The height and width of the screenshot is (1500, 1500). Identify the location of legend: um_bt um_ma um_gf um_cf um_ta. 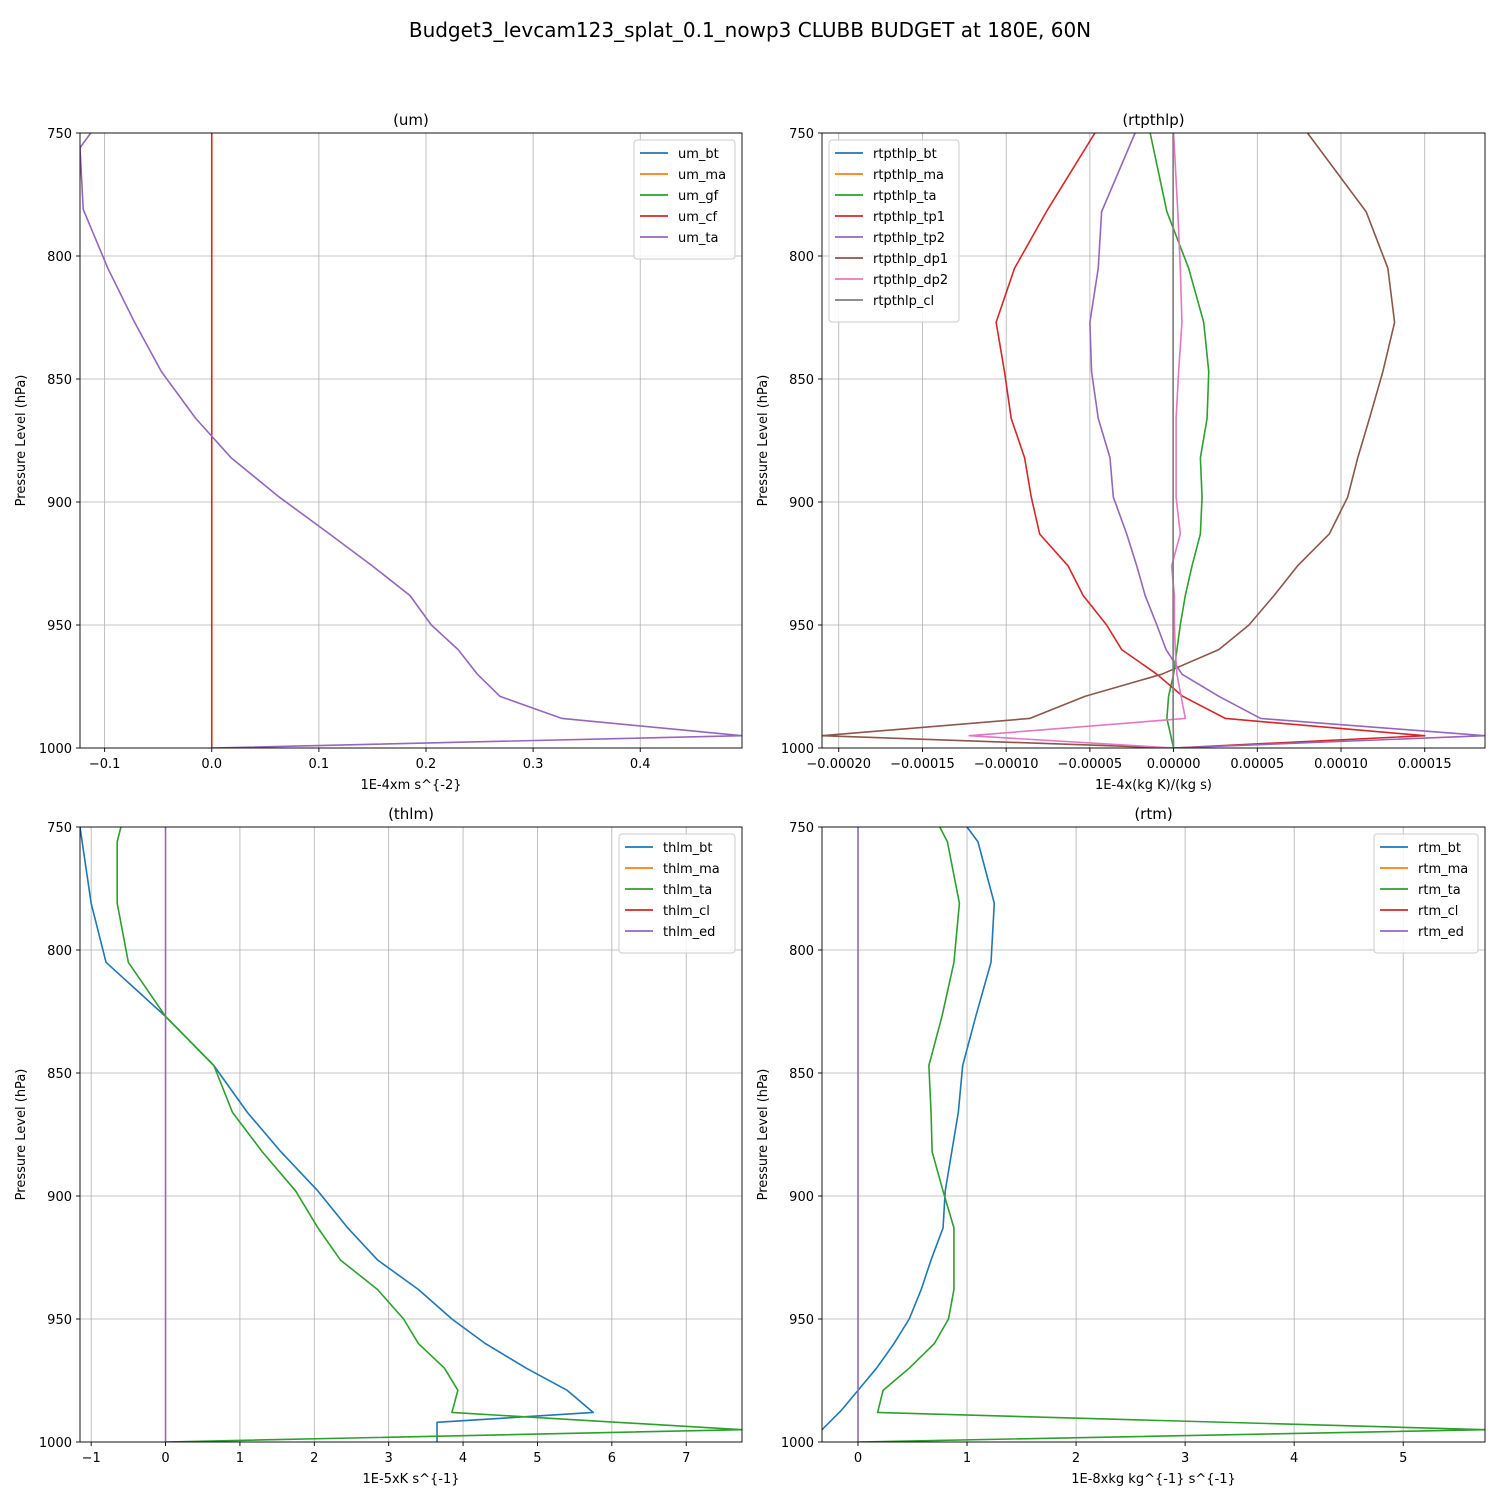
(684, 199).